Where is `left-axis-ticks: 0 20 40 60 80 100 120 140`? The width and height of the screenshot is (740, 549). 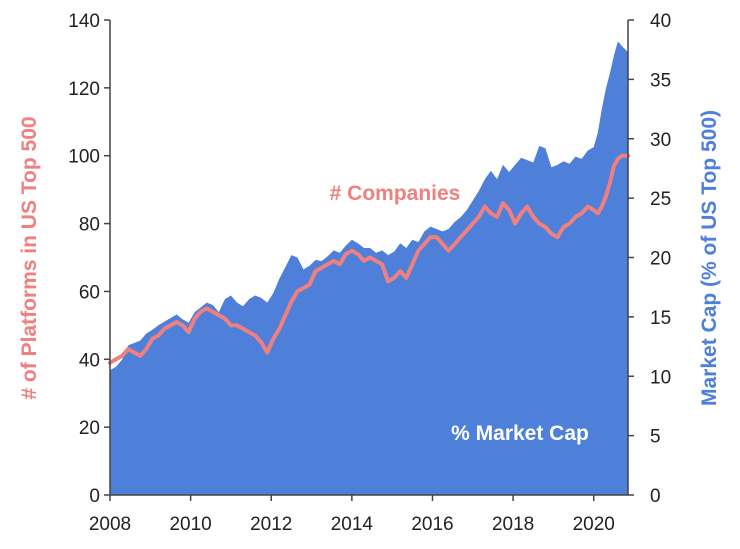
left-axis-ticks: 0 20 40 60 80 100 120 140 is located at coordinates (89, 259).